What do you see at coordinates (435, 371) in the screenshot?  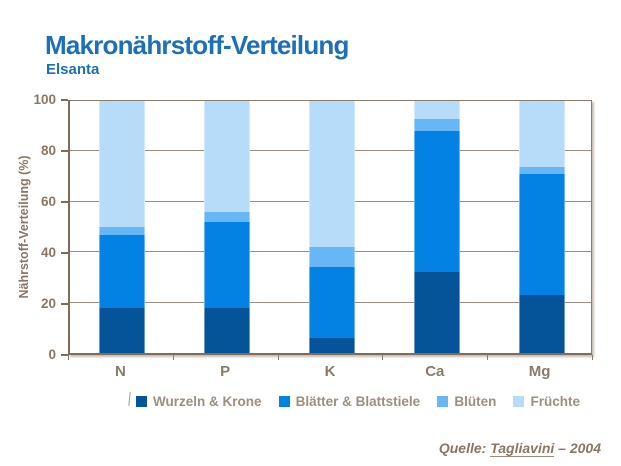 I see `x-axis-label-Ca: Ca` at bounding box center [435, 371].